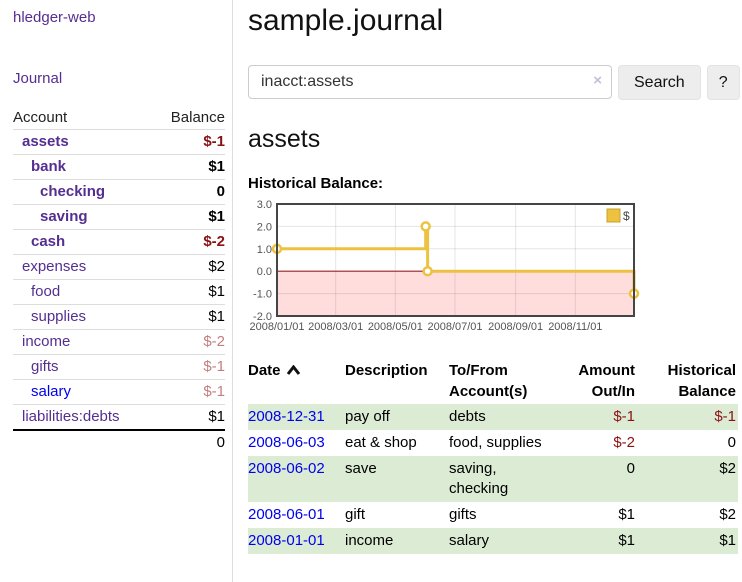 The image size is (742, 582). What do you see at coordinates (369, 540) in the screenshot?
I see `transaction-description: income` at bounding box center [369, 540].